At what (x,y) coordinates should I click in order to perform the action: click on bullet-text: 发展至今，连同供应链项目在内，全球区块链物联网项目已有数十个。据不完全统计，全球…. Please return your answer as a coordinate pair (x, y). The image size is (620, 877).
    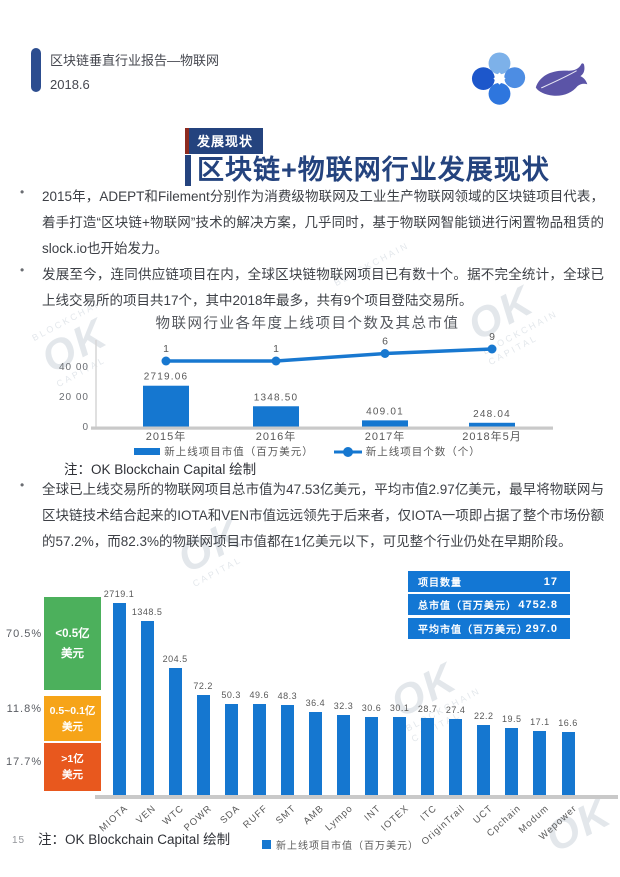
    Looking at the image, I should click on (323, 287).